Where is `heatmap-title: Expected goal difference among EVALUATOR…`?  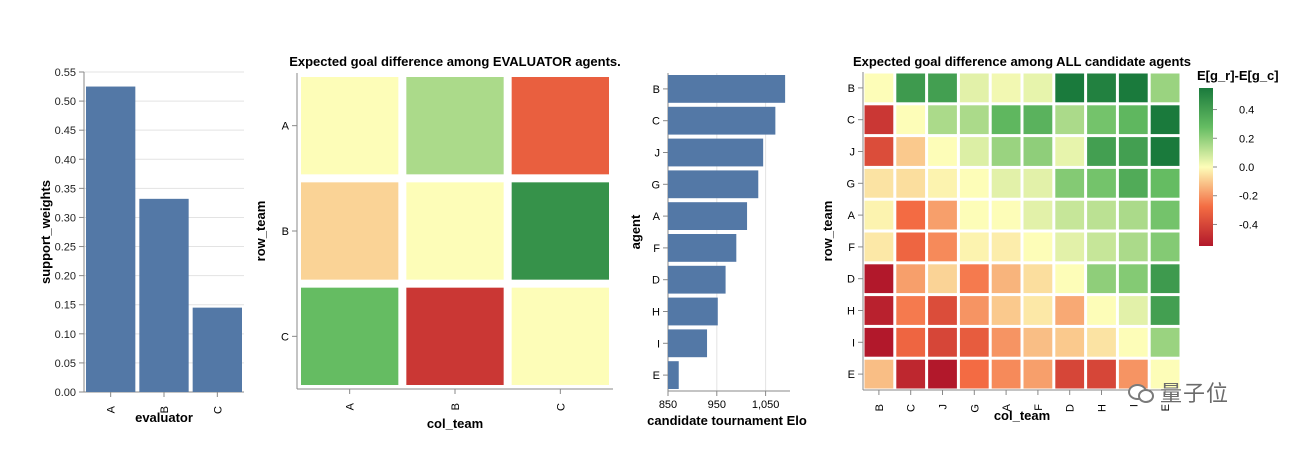
heatmap-title: Expected goal difference among EVALUATOR… is located at coordinates (455, 61).